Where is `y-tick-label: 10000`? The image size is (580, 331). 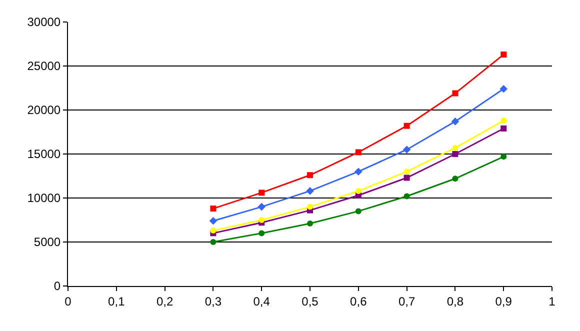
y-tick-label: 10000 is located at coordinates (44, 198).